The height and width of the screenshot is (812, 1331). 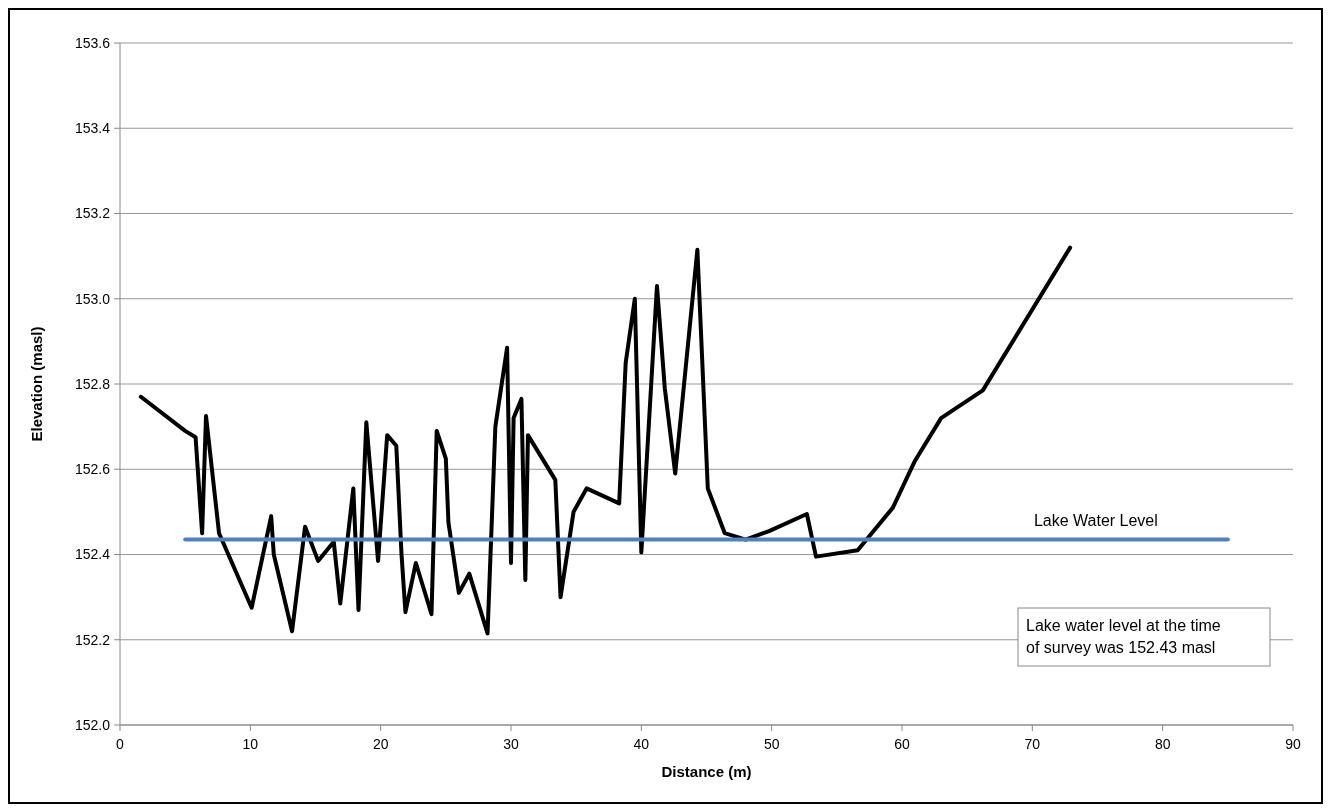 I want to click on y-tick-label: 152.4, so click(x=92, y=554).